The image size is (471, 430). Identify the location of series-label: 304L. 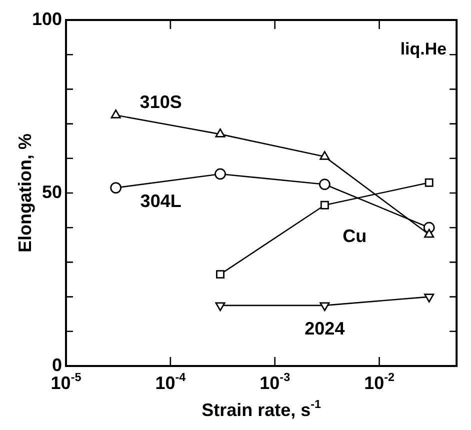
(161, 200).